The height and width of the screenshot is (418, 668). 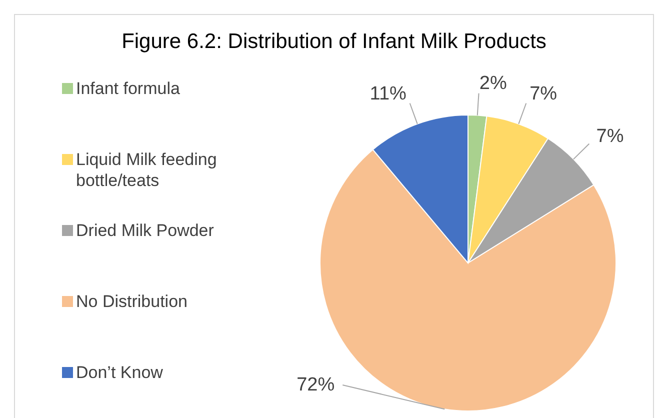 I want to click on legend-label: Infant formula, so click(x=128, y=88).